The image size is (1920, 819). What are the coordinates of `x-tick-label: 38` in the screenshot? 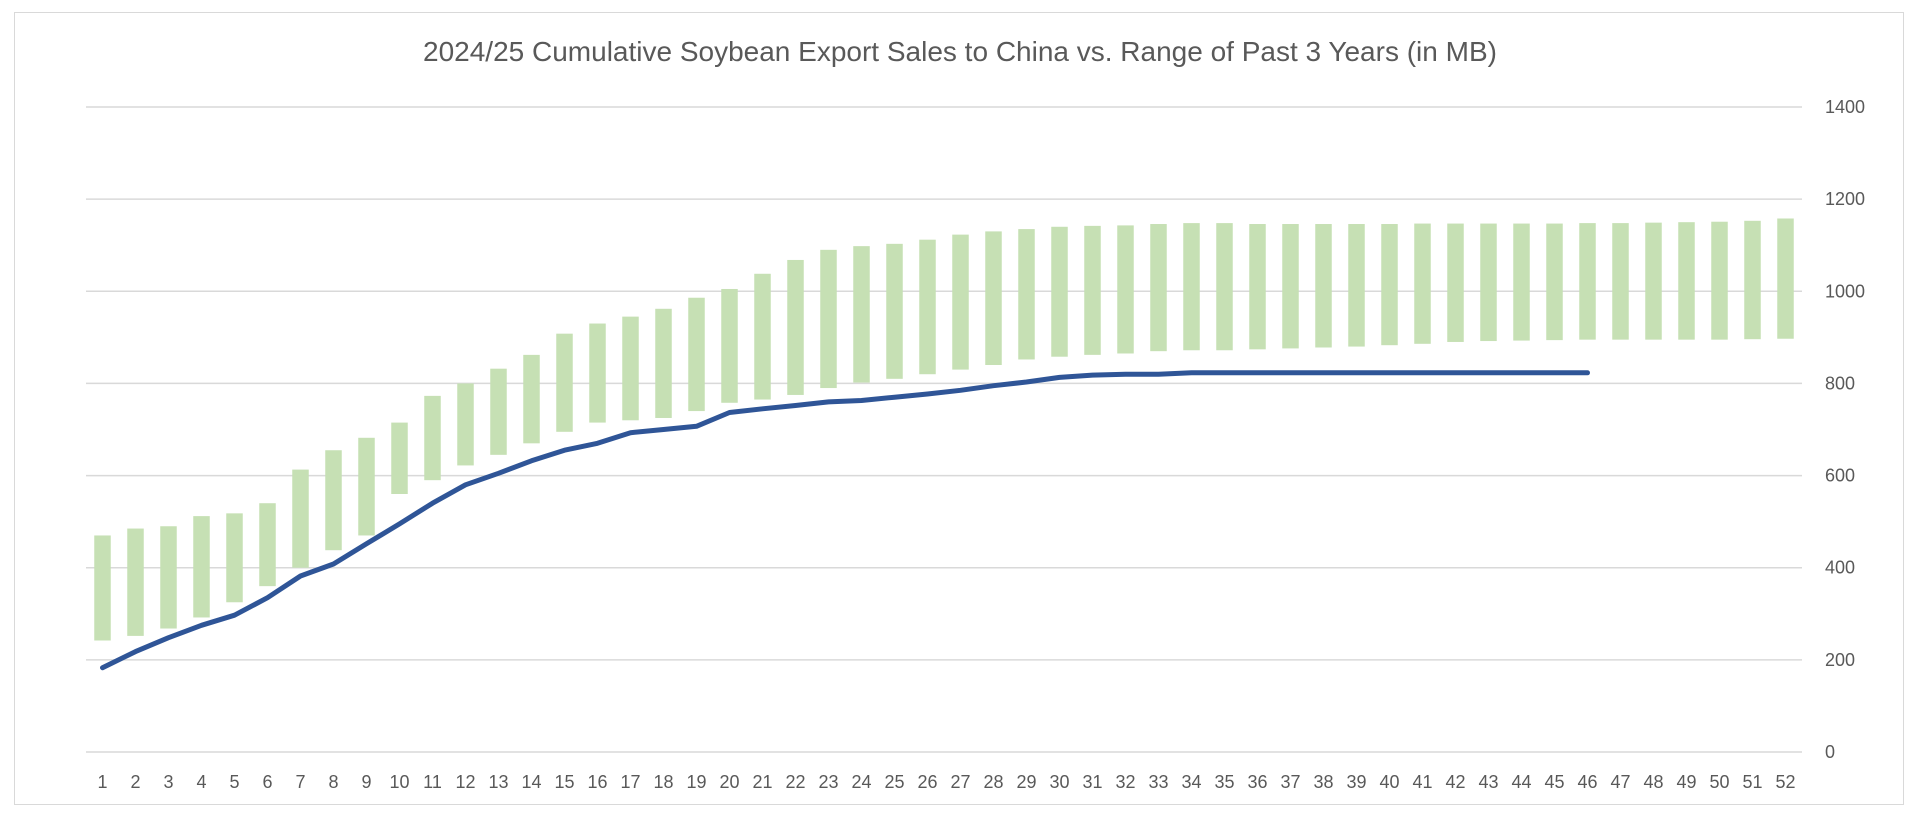 It's located at (1323, 782).